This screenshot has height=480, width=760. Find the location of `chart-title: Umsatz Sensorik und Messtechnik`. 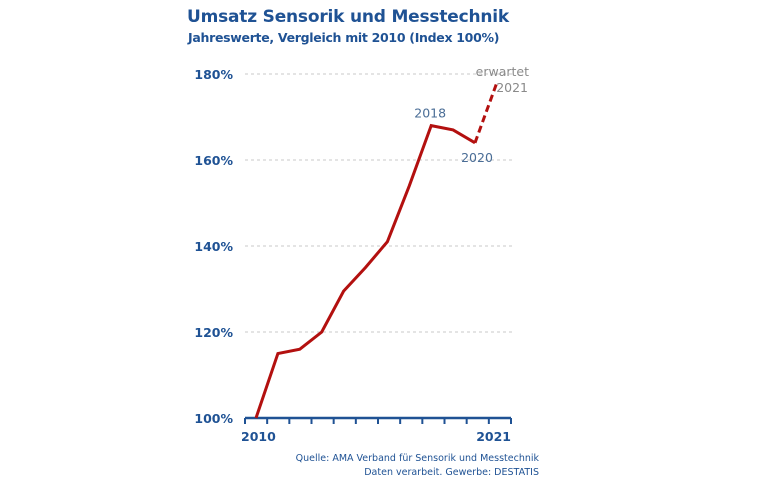

chart-title: Umsatz Sensorik und Messtechnik is located at coordinates (348, 17).